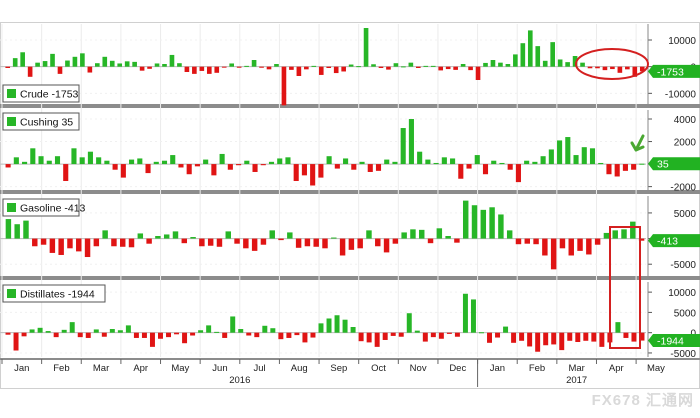 This screenshot has width=700, height=418. I want to click on distillates-legend-box, so click(54, 293).